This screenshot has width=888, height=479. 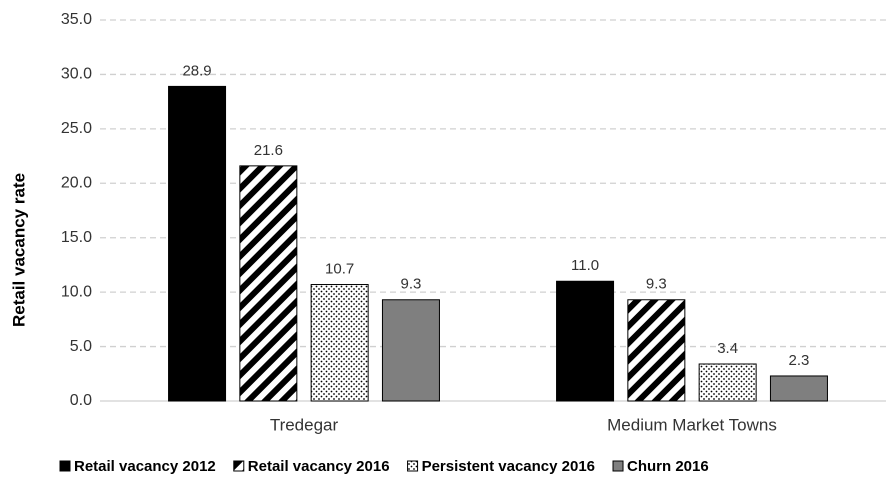 What do you see at coordinates (76, 291) in the screenshot?
I see `y-tick-label: 10.0` at bounding box center [76, 291].